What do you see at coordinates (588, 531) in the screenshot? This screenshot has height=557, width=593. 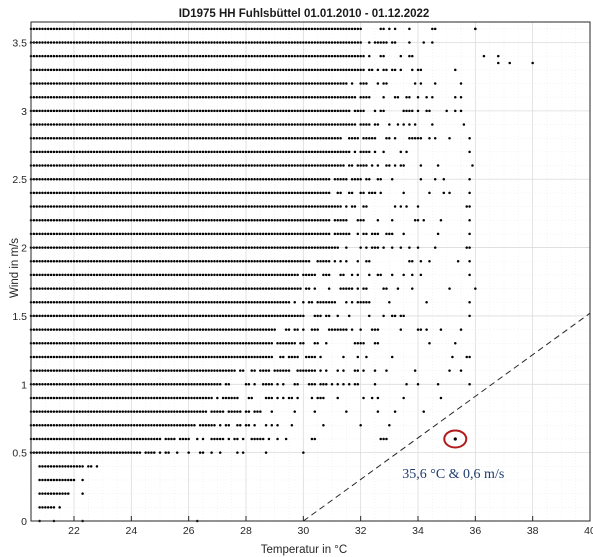 I see `x-tick-label: 40` at bounding box center [588, 531].